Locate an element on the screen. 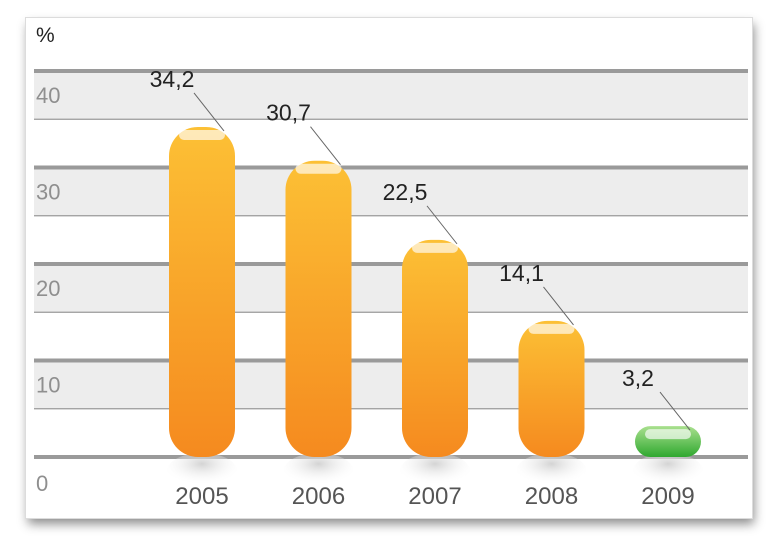  value-label-2009: 3,2 is located at coordinates (638, 378).